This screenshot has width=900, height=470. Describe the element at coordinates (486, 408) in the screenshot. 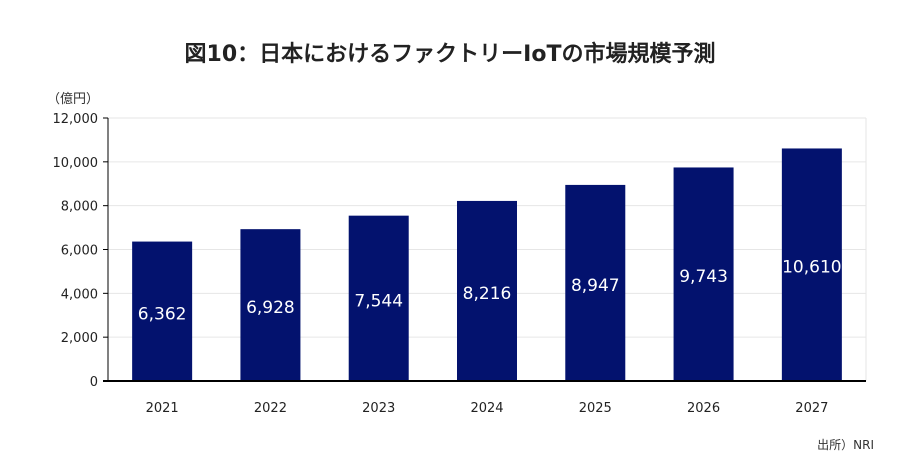

I see `x-tick-label-2024: 2024` at that location.